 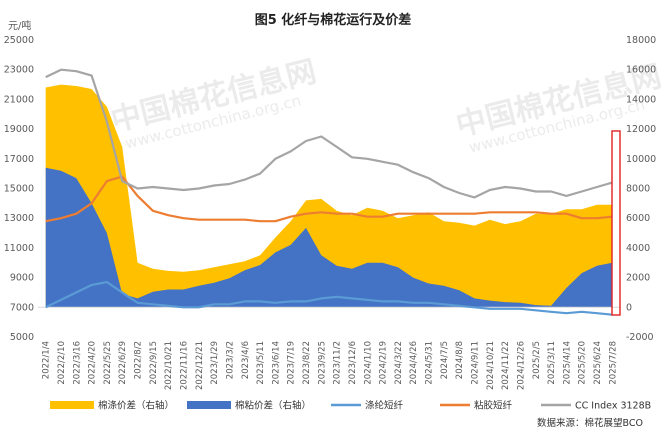 What do you see at coordinates (136, 406) in the screenshot?
I see `legend-label: 棉涤价差（右轴）` at bounding box center [136, 406].